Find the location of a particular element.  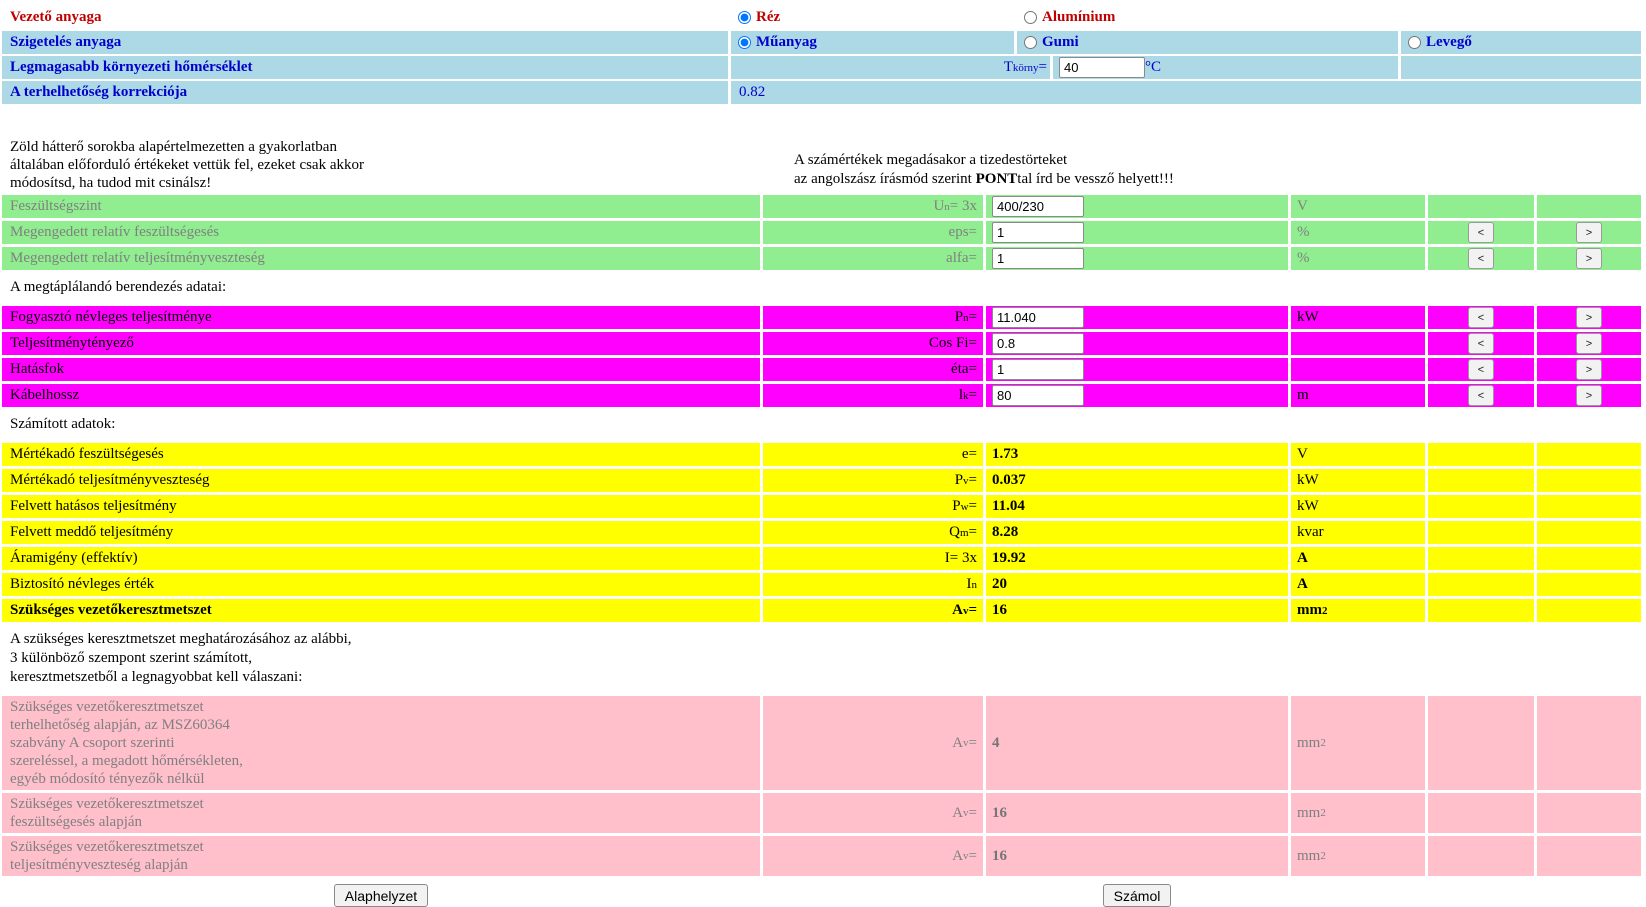

insulation-label-cell: Szigetelés anyaga is located at coordinates (365, 42).